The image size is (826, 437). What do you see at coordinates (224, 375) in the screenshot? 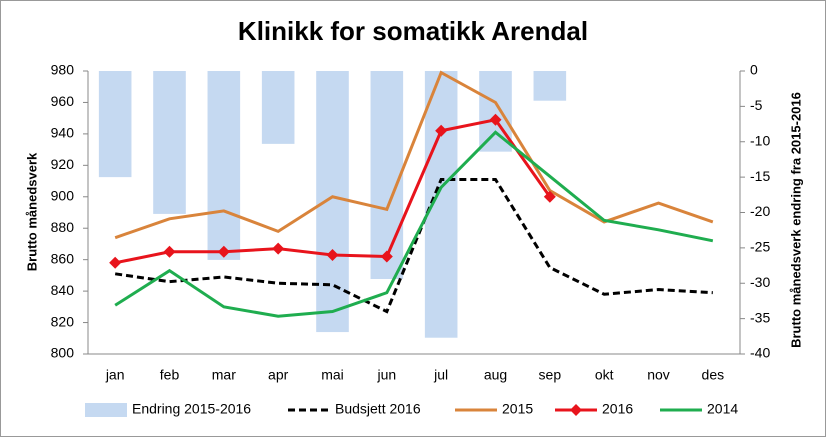
I see `x-tick-label: mar` at bounding box center [224, 375].